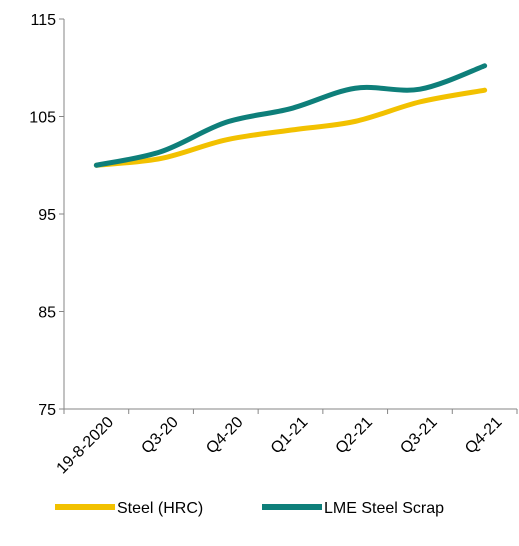 Image resolution: width=519 pixels, height=546 pixels. Describe the element at coordinates (47, 410) in the screenshot. I see `y-tick-label: 75` at that location.